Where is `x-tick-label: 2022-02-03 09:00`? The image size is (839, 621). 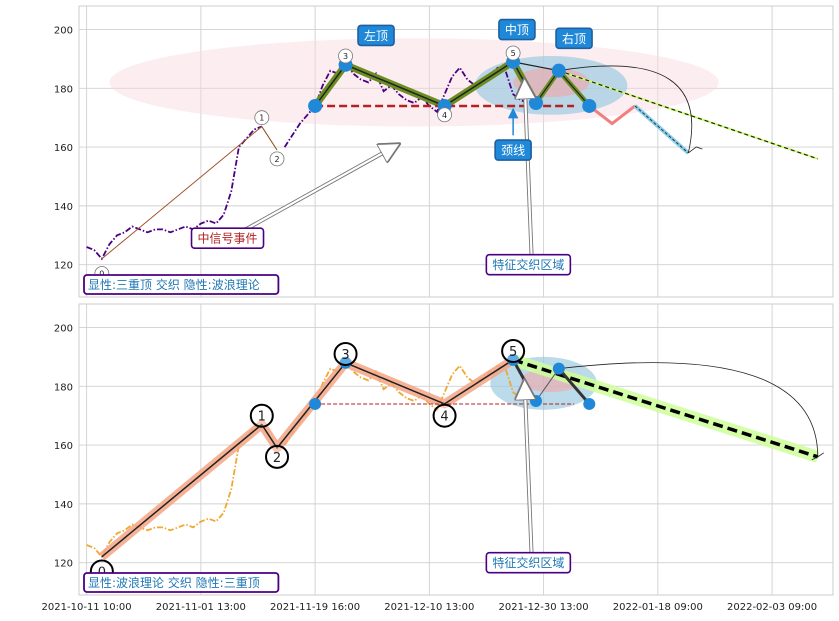 x-tick-label: 2022-02-03 09:00 is located at coordinates (772, 607).